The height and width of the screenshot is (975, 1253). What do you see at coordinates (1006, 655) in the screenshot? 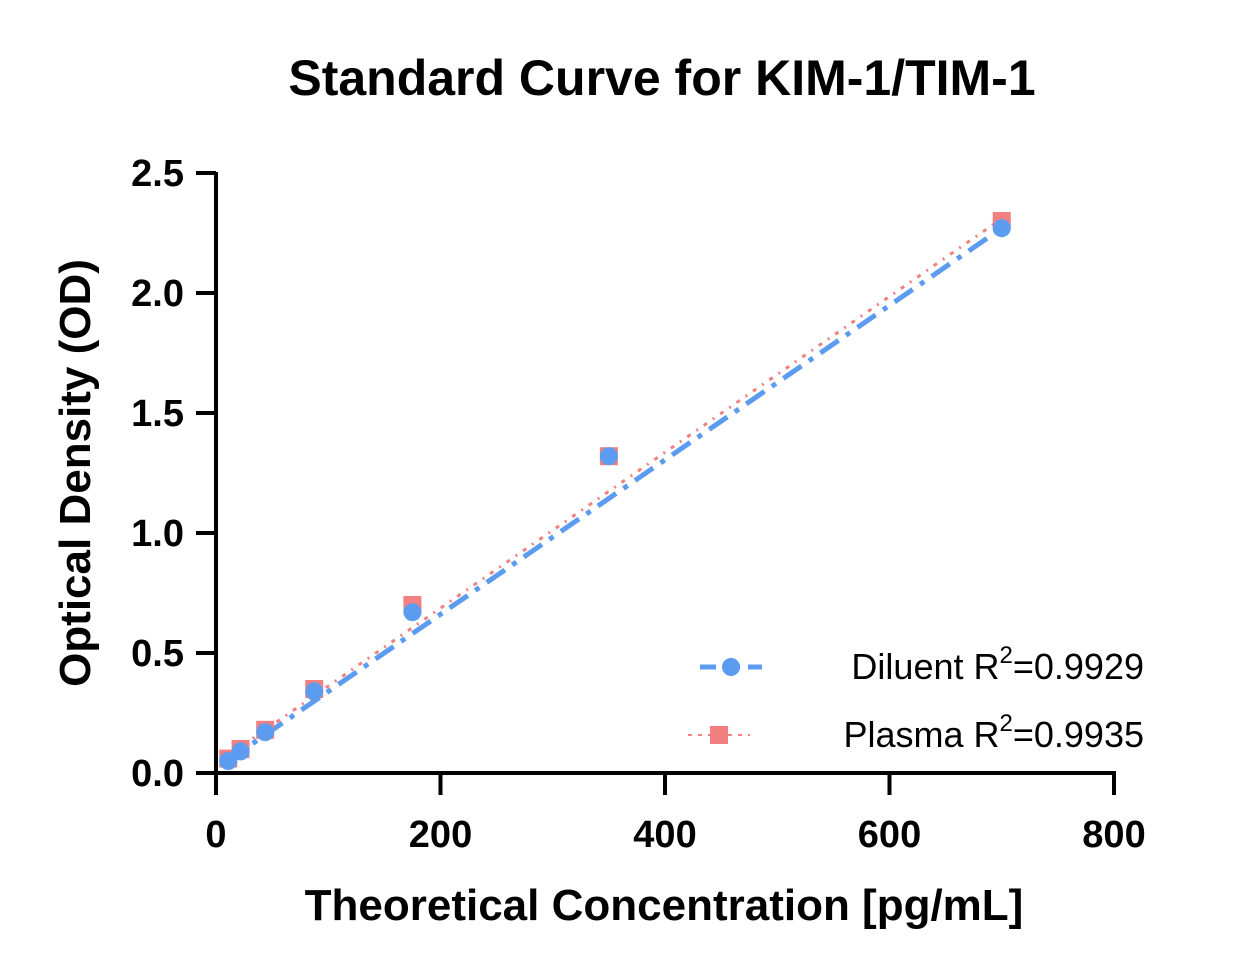
I see `legend-r2-exp-diluent: 2` at bounding box center [1006, 655].